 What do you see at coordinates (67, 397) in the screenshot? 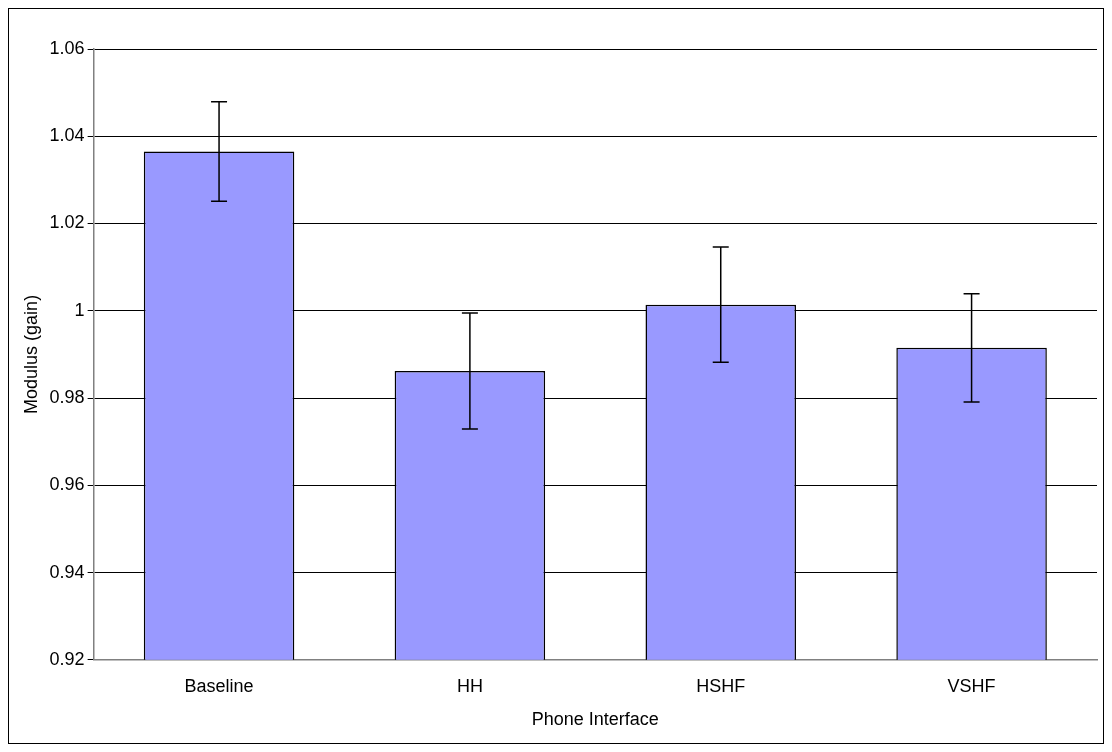
I see `y-tick-label: 0.98` at bounding box center [67, 397].